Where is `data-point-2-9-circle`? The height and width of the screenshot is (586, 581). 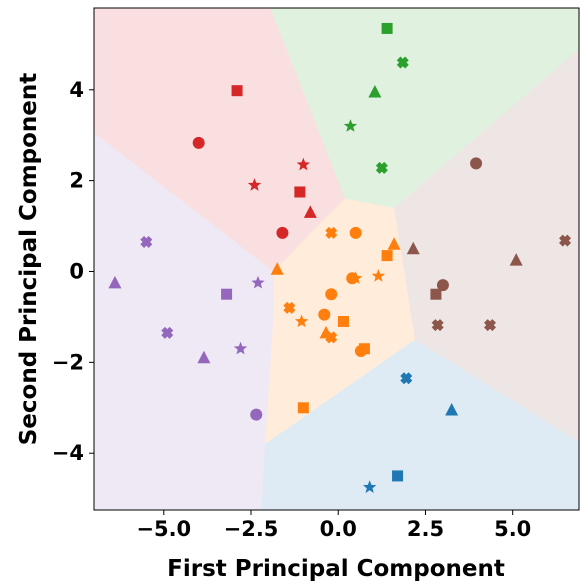
data-point-2-9-circle is located at coordinates (331, 294).